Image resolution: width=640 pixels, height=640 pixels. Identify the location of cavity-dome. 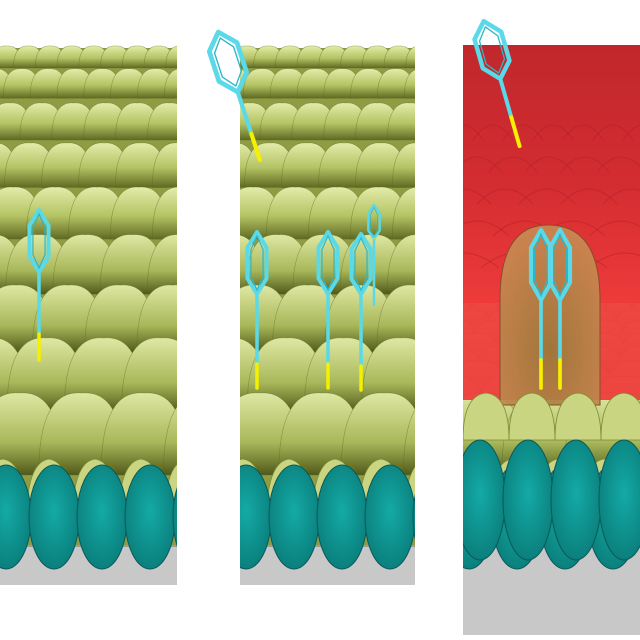
(550, 315).